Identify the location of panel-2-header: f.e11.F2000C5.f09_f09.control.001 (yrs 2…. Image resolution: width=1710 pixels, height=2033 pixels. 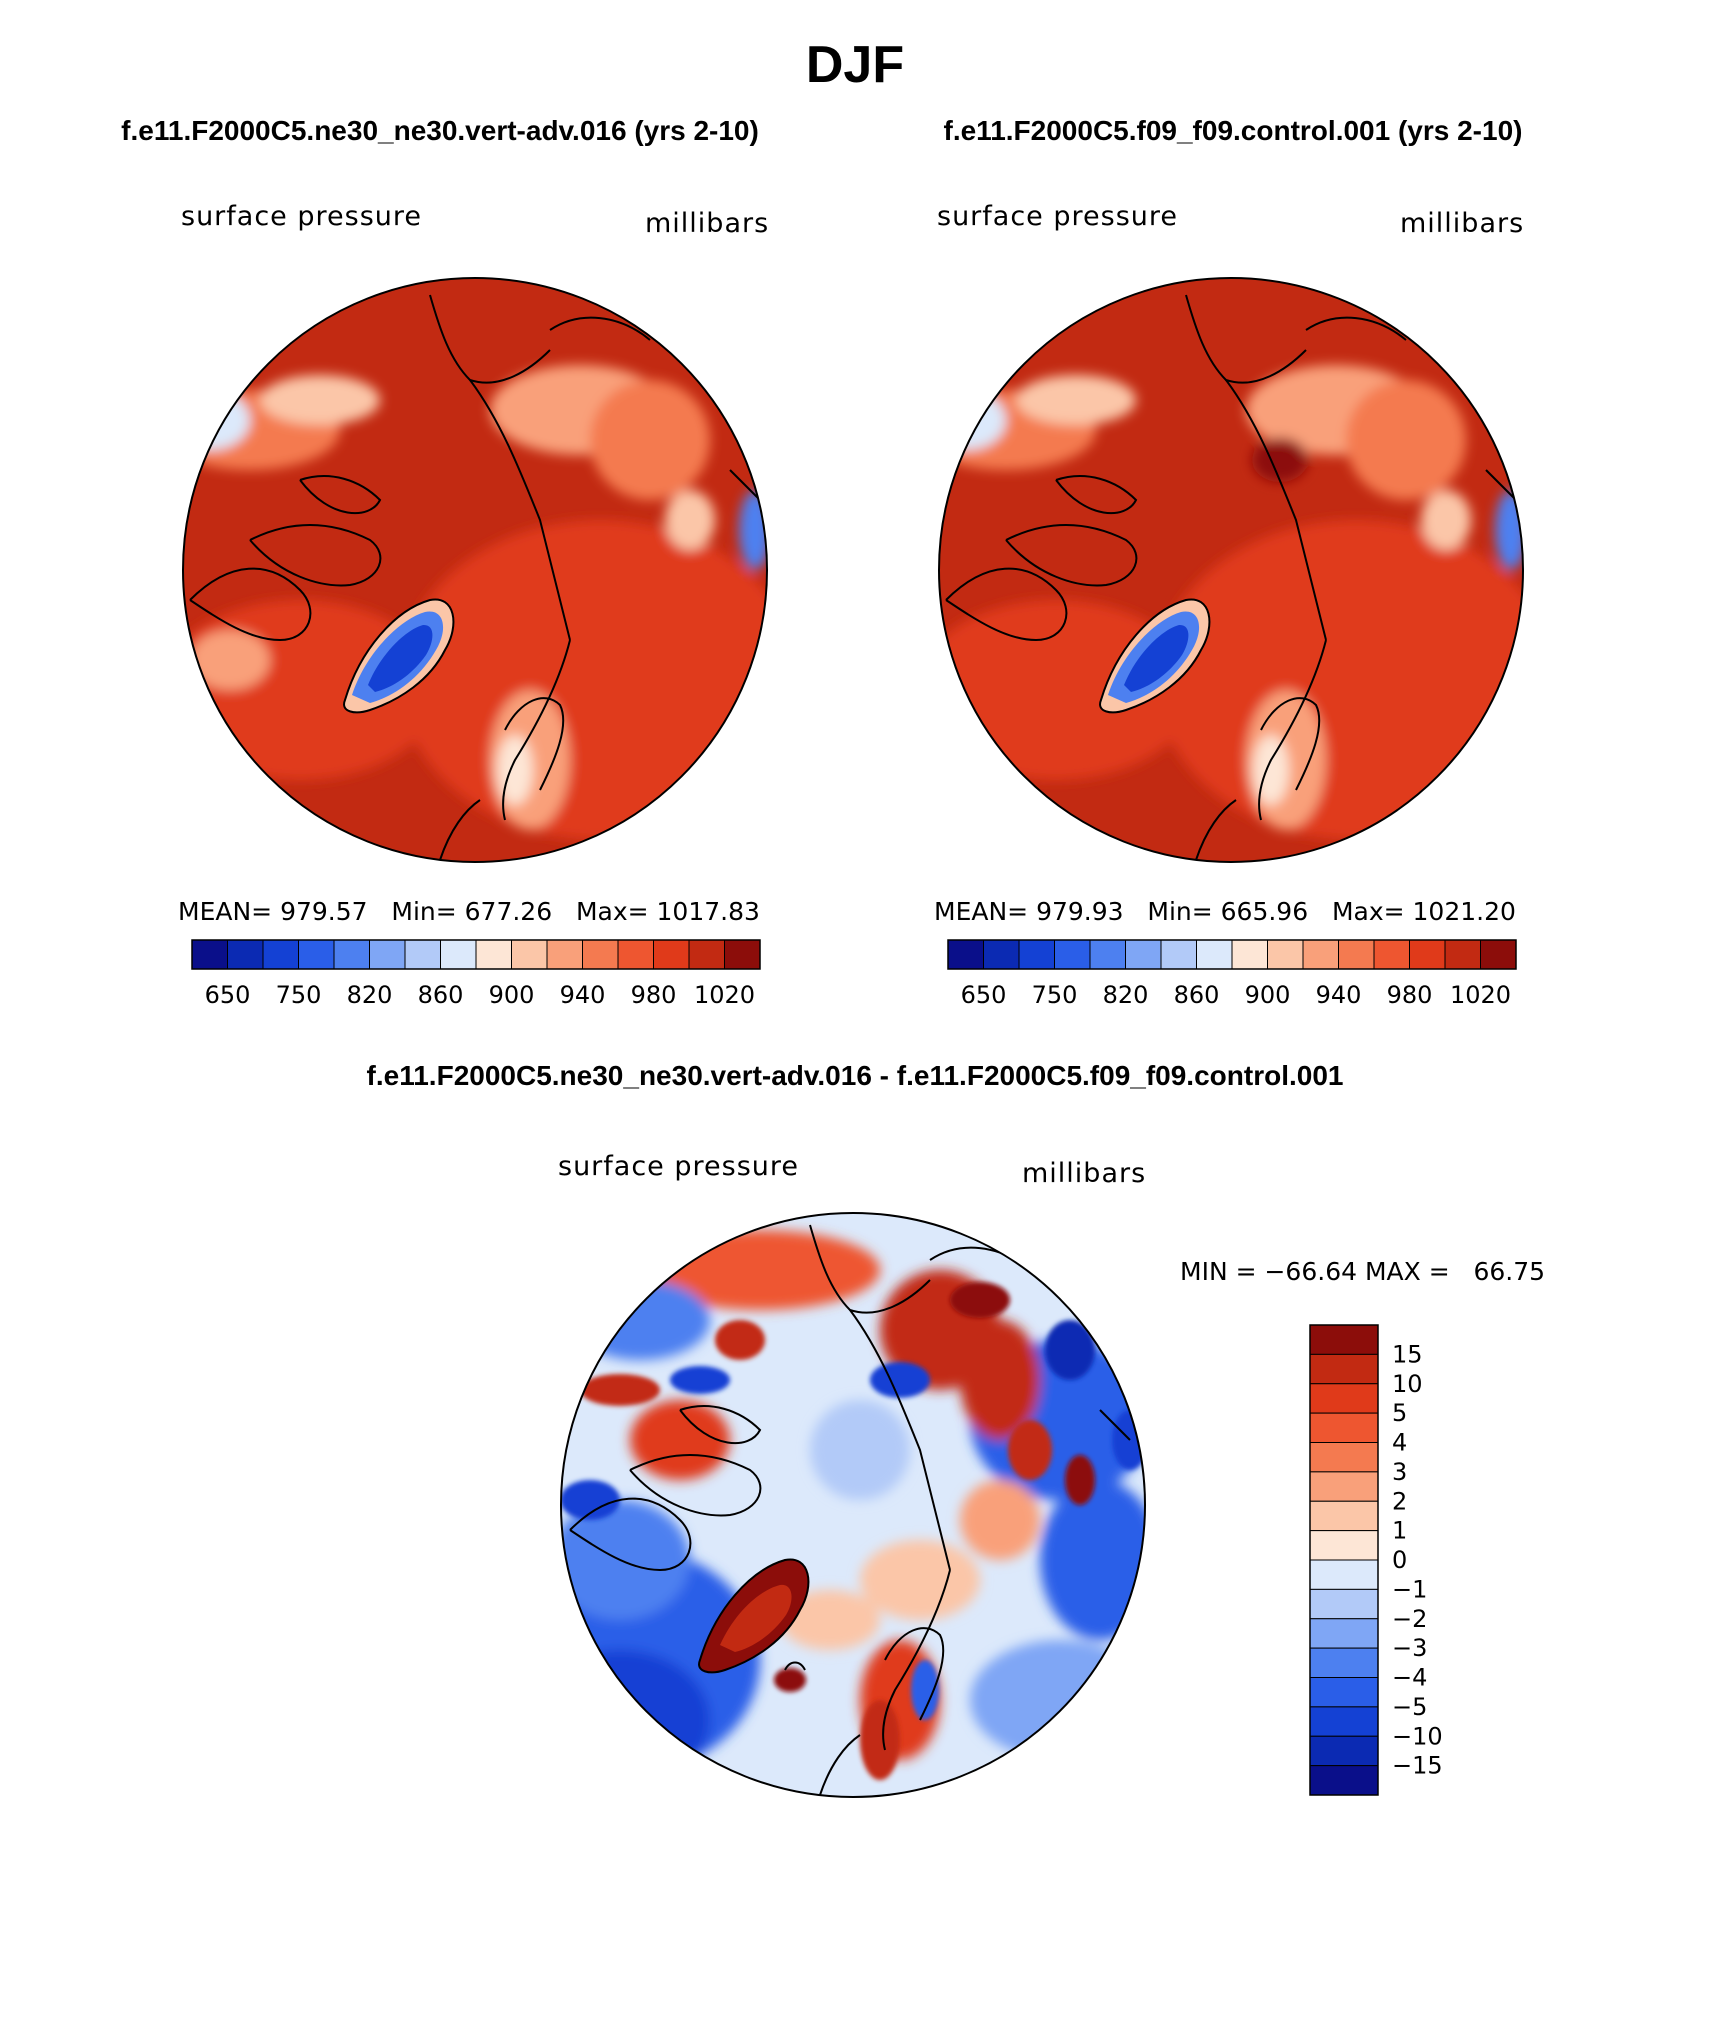
(1233, 130).